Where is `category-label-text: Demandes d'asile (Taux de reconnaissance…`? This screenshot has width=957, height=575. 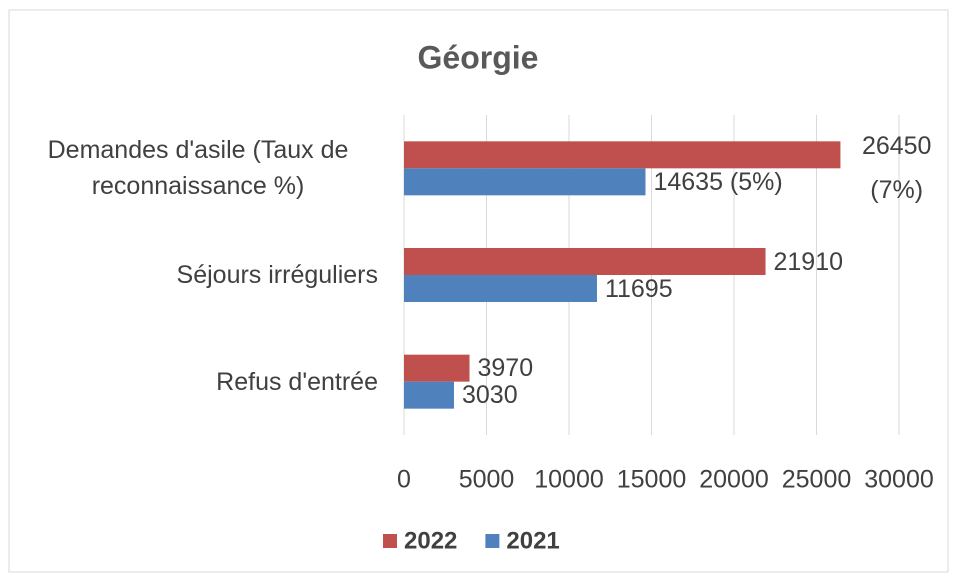
category-label-text: Demandes d'asile (Taux de reconnaissance… is located at coordinates (198, 168).